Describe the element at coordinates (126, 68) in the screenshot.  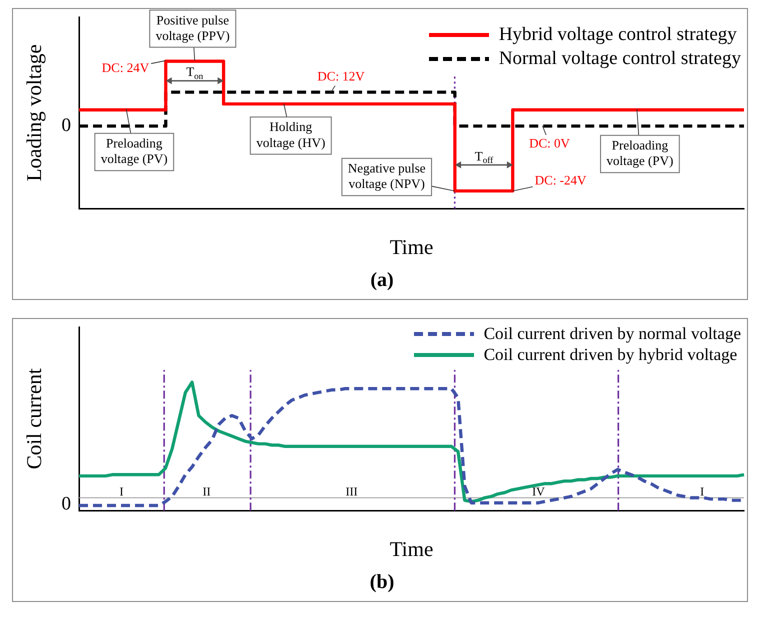
I see `annotation: DC: 24V` at that location.